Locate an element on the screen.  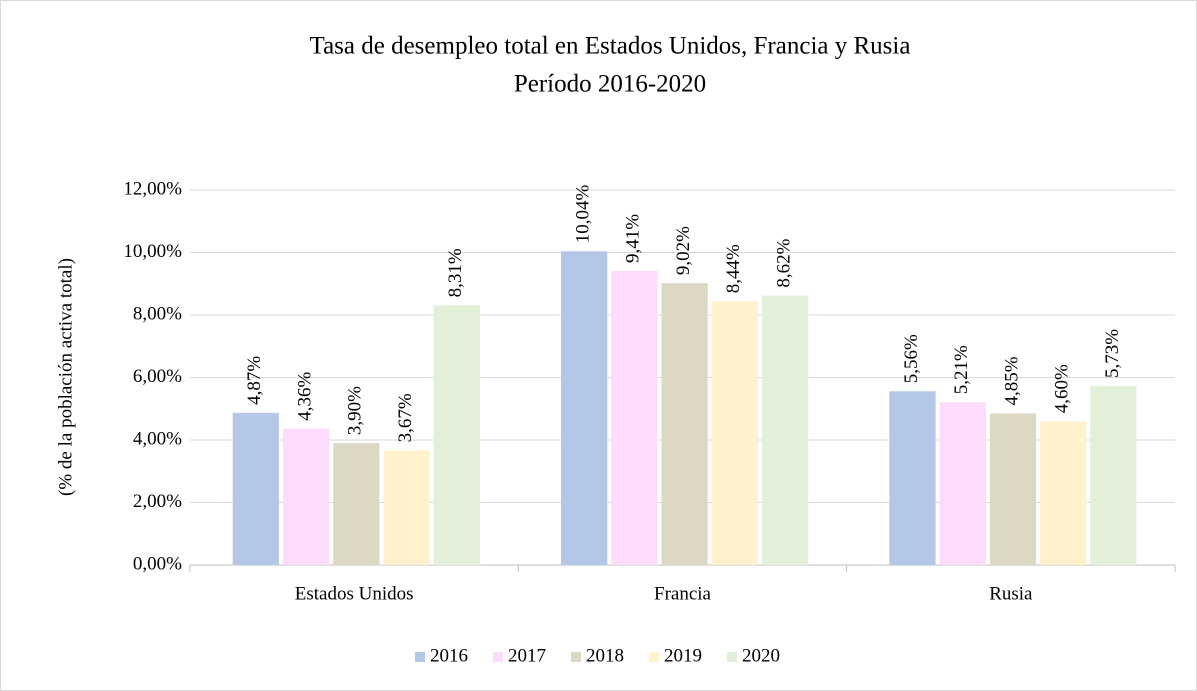
legend-label: 2017 is located at coordinates (527, 655).